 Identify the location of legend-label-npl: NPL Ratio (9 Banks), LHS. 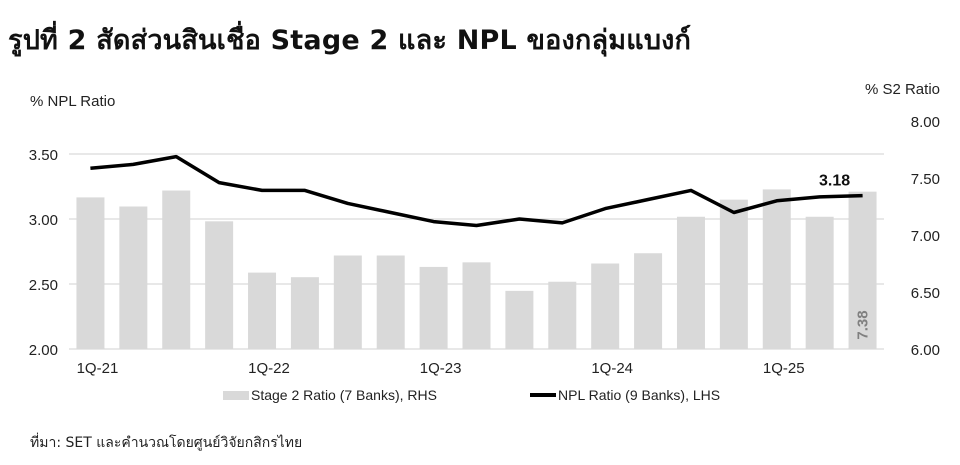
(639, 395).